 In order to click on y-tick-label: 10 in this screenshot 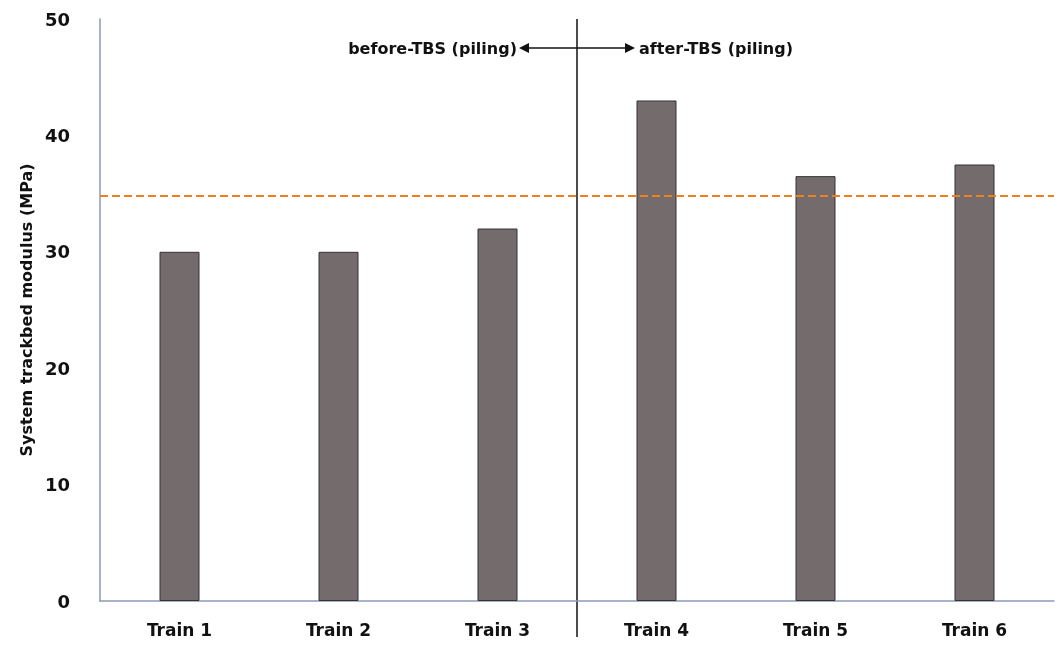, I will do `click(57, 485)`.